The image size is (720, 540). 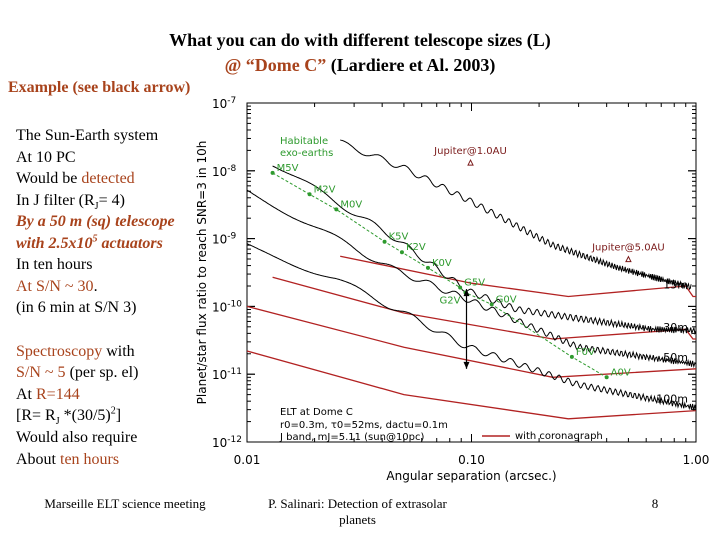 I want to click on y-tick-exponent: -8, so click(x=231, y=169).